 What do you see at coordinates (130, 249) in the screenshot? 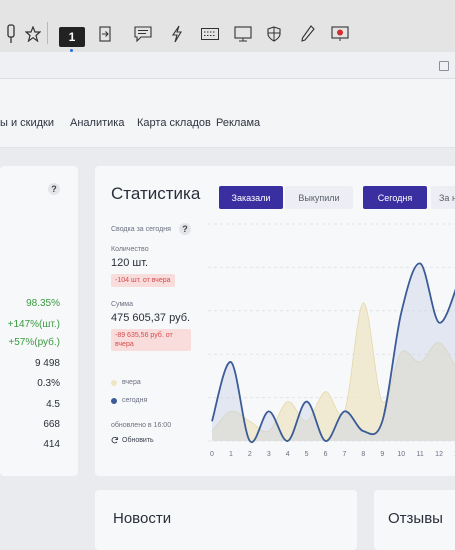
I see `quantity-label: Количество` at bounding box center [130, 249].